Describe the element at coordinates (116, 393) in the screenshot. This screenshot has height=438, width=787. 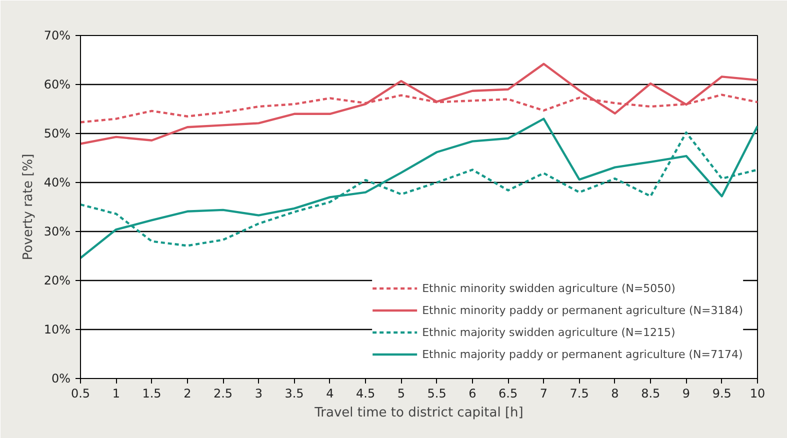
I see `x-tick-label: 1` at that location.